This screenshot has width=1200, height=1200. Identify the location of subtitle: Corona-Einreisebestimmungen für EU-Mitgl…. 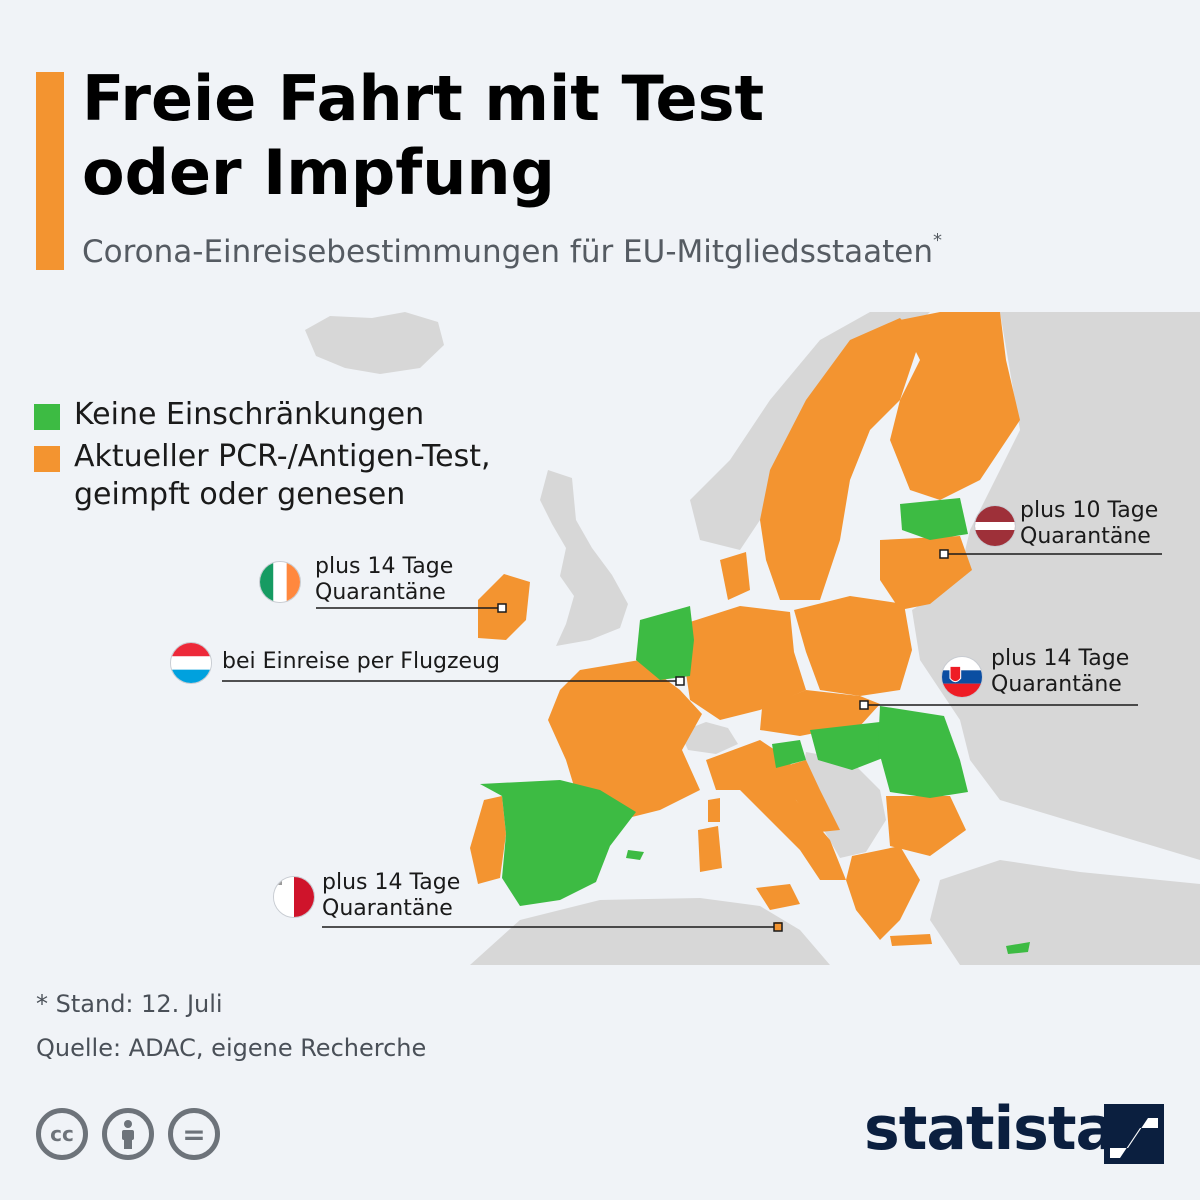
(512, 250).